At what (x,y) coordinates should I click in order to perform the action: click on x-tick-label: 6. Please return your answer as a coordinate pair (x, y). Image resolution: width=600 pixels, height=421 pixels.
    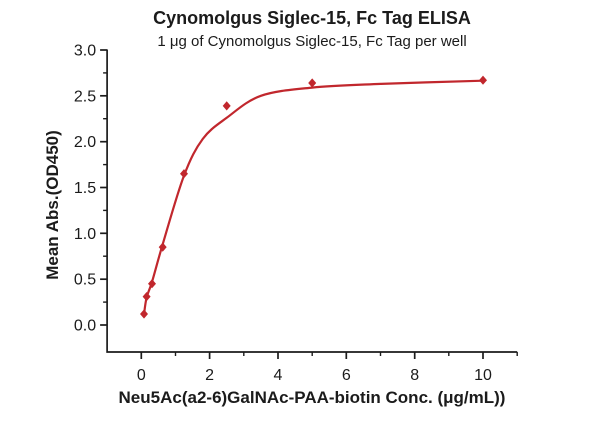
    Looking at the image, I should click on (346, 375).